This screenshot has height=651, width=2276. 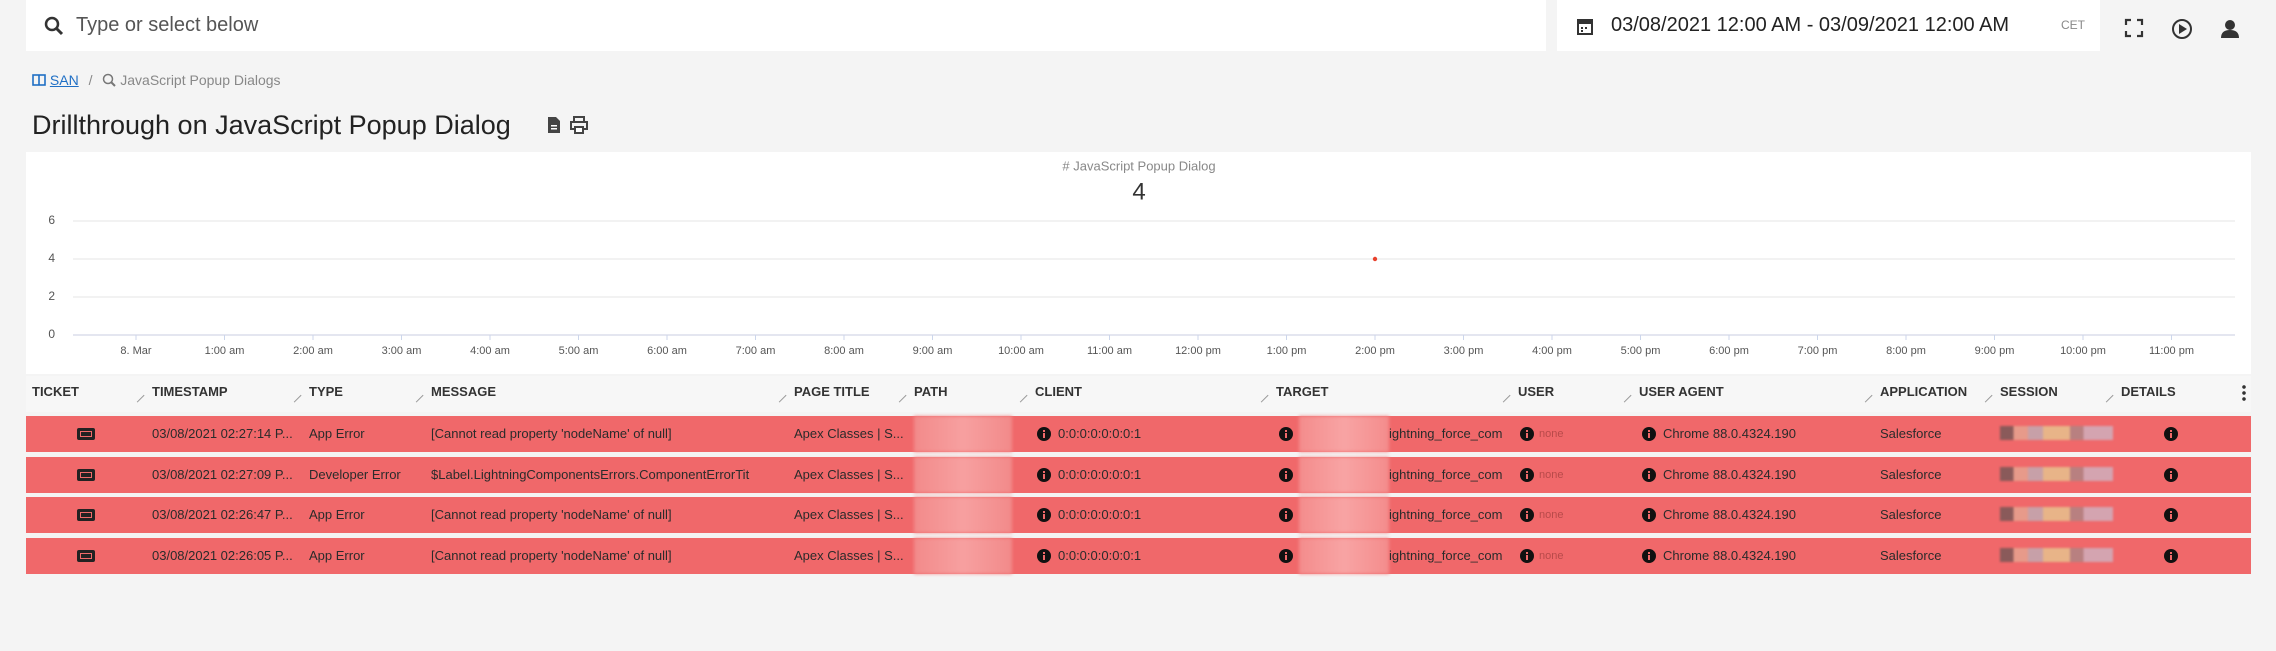 I want to click on x-tick-label: 2:00 pm, so click(x=1375, y=351).